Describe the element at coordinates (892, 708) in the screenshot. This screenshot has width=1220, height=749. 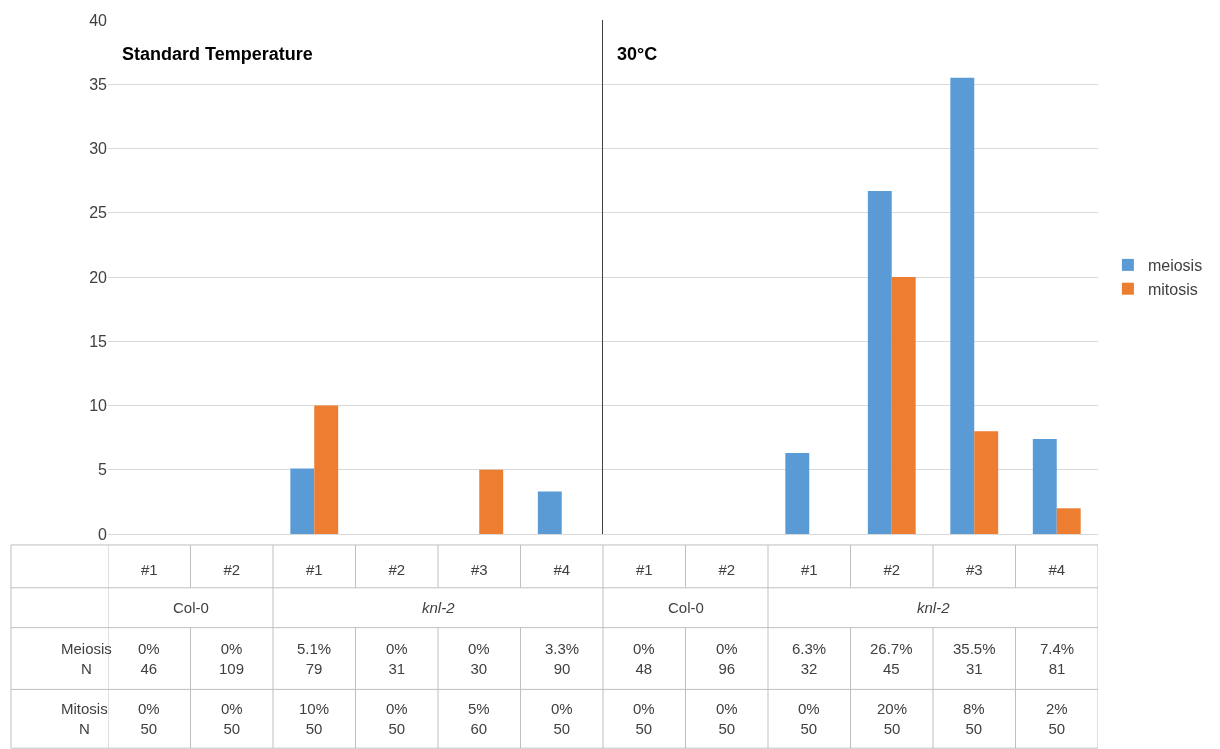
I see `data-label: 20%` at that location.